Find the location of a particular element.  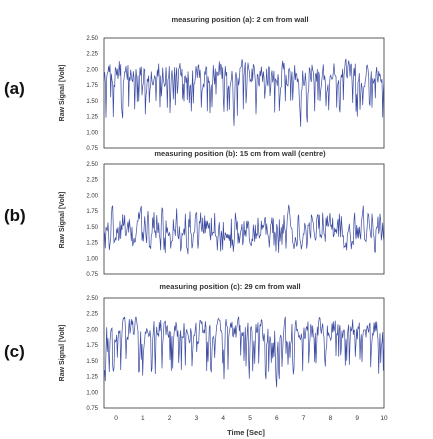

panel-a-signal-line is located at coordinates (244, 92).